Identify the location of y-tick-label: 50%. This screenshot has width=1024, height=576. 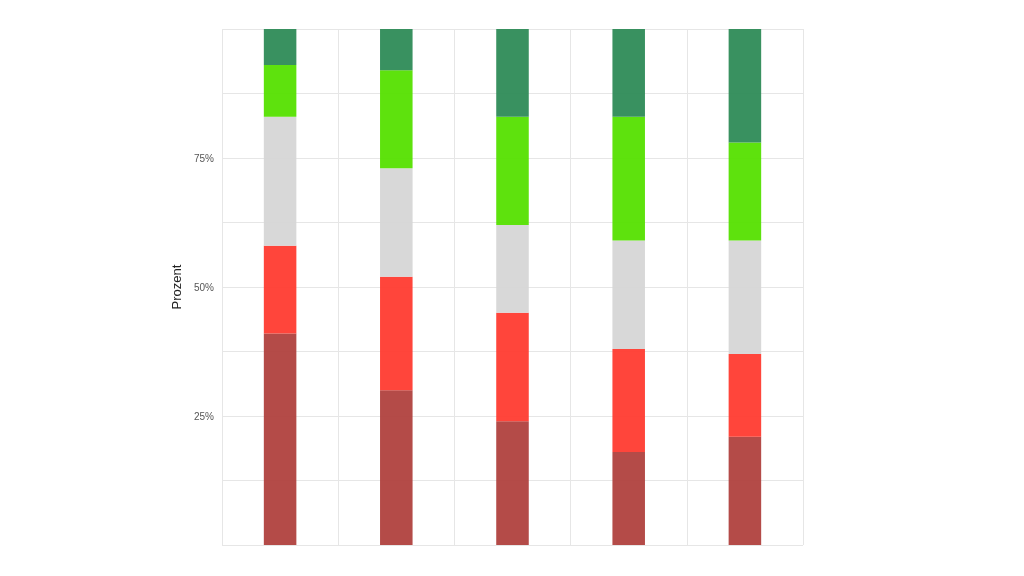
(204, 287).